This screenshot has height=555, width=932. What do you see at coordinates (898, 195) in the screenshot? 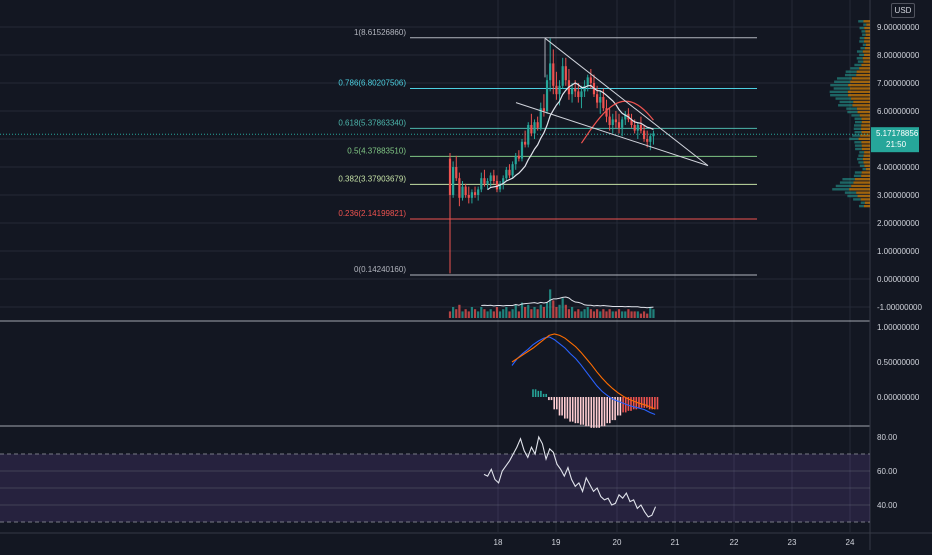
I see `price-axis-label: 3.00000000` at bounding box center [898, 195].